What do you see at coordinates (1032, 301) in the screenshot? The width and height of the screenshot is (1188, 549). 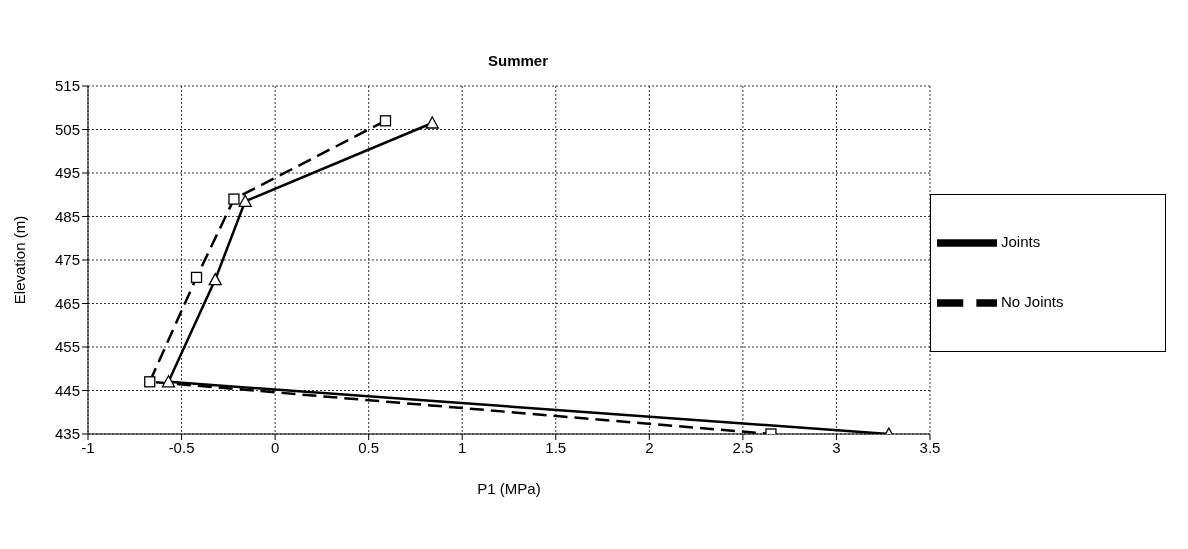 I see `legend-label: No Joints` at bounding box center [1032, 301].